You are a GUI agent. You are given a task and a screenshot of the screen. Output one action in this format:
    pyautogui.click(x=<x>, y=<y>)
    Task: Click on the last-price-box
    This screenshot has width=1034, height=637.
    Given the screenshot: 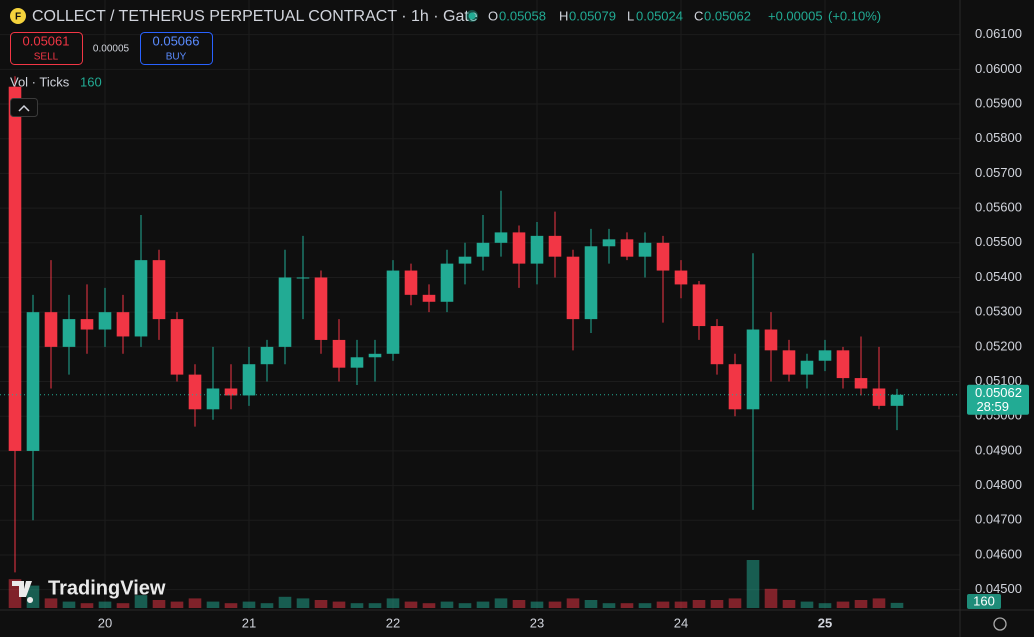 What is the action you would take?
    pyautogui.click(x=998, y=399)
    